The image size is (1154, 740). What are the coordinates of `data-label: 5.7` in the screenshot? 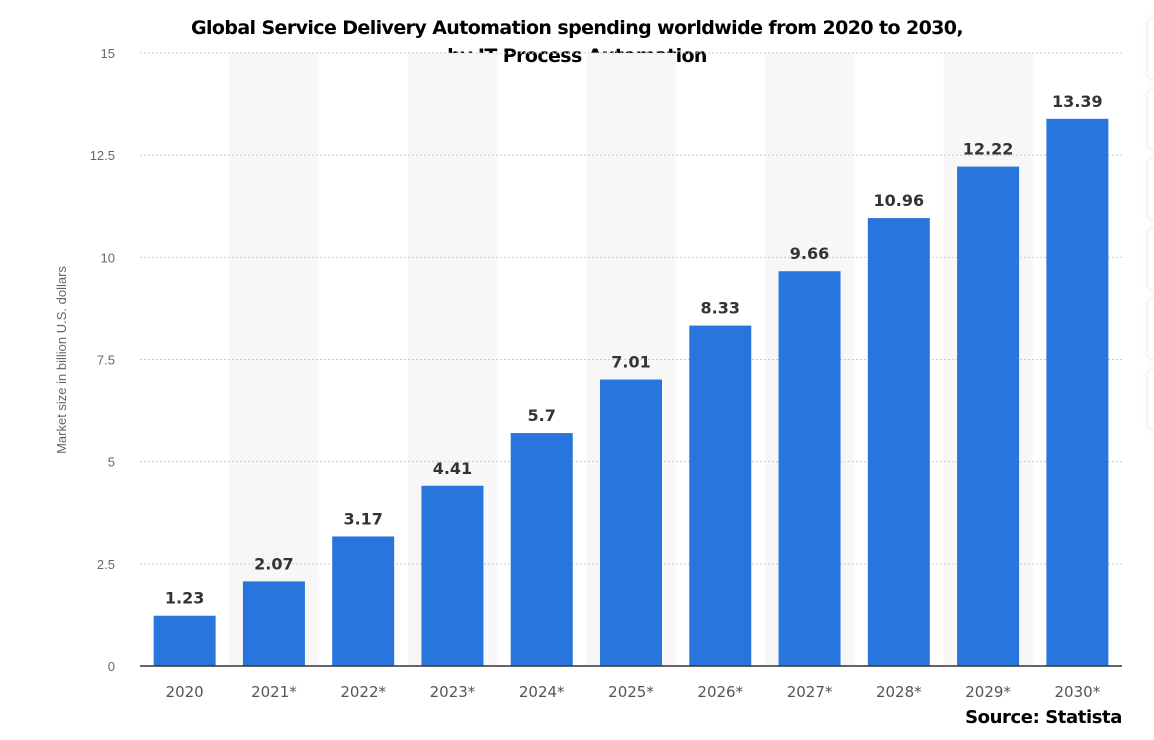 It's located at (542, 415).